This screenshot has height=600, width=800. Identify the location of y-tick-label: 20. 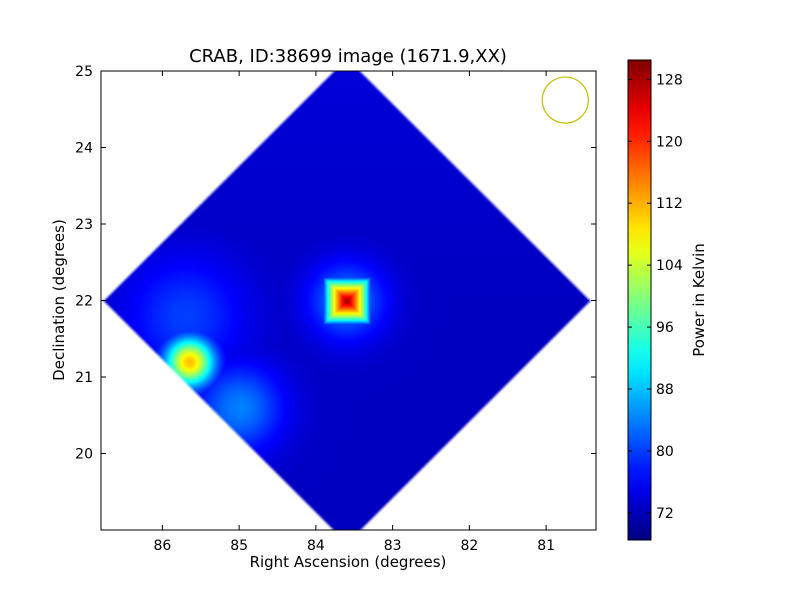
(84, 455).